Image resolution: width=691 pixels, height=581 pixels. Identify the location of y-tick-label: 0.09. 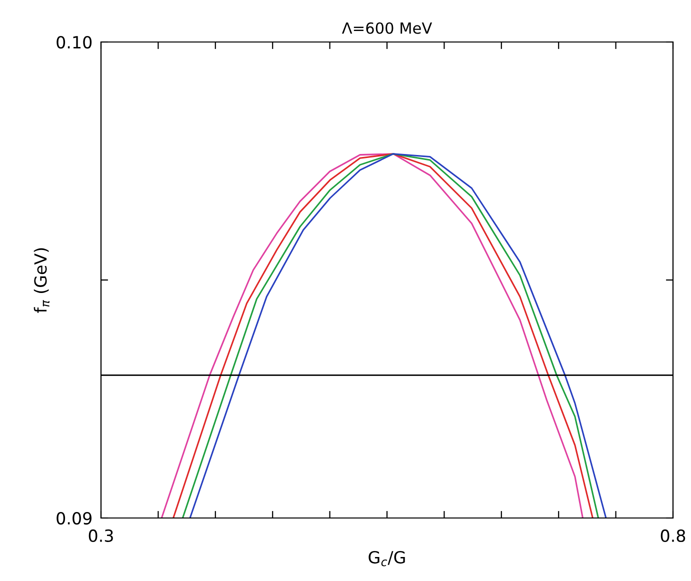
(74, 518).